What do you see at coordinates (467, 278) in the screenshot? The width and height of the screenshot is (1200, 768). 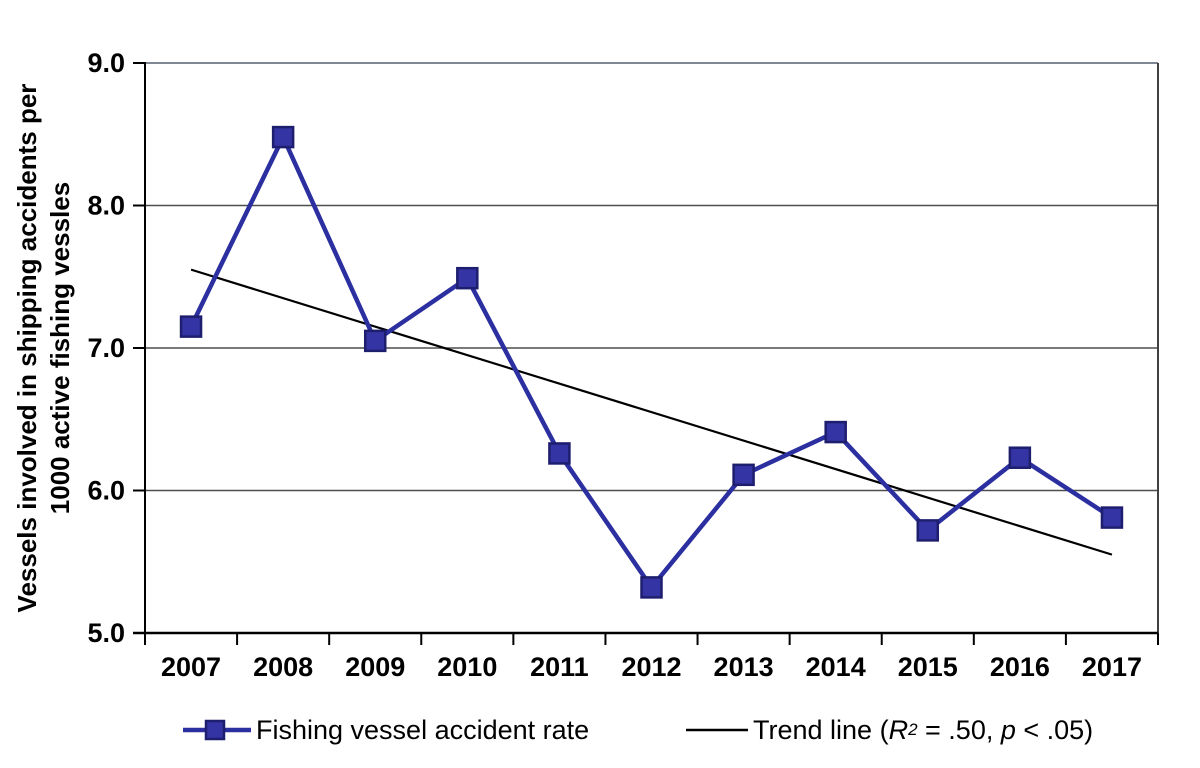 I see `data-point-2010` at bounding box center [467, 278].